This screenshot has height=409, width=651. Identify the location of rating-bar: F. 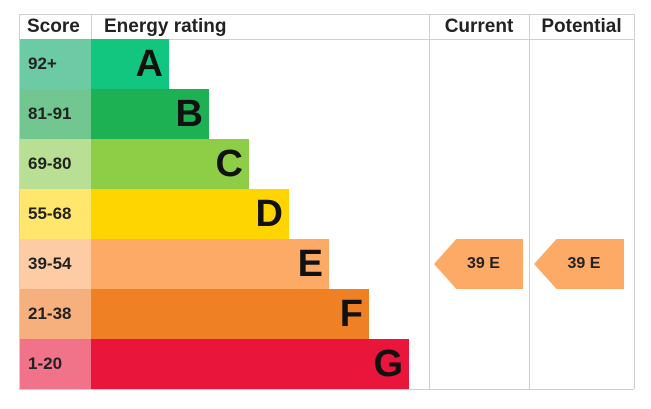
(230, 314).